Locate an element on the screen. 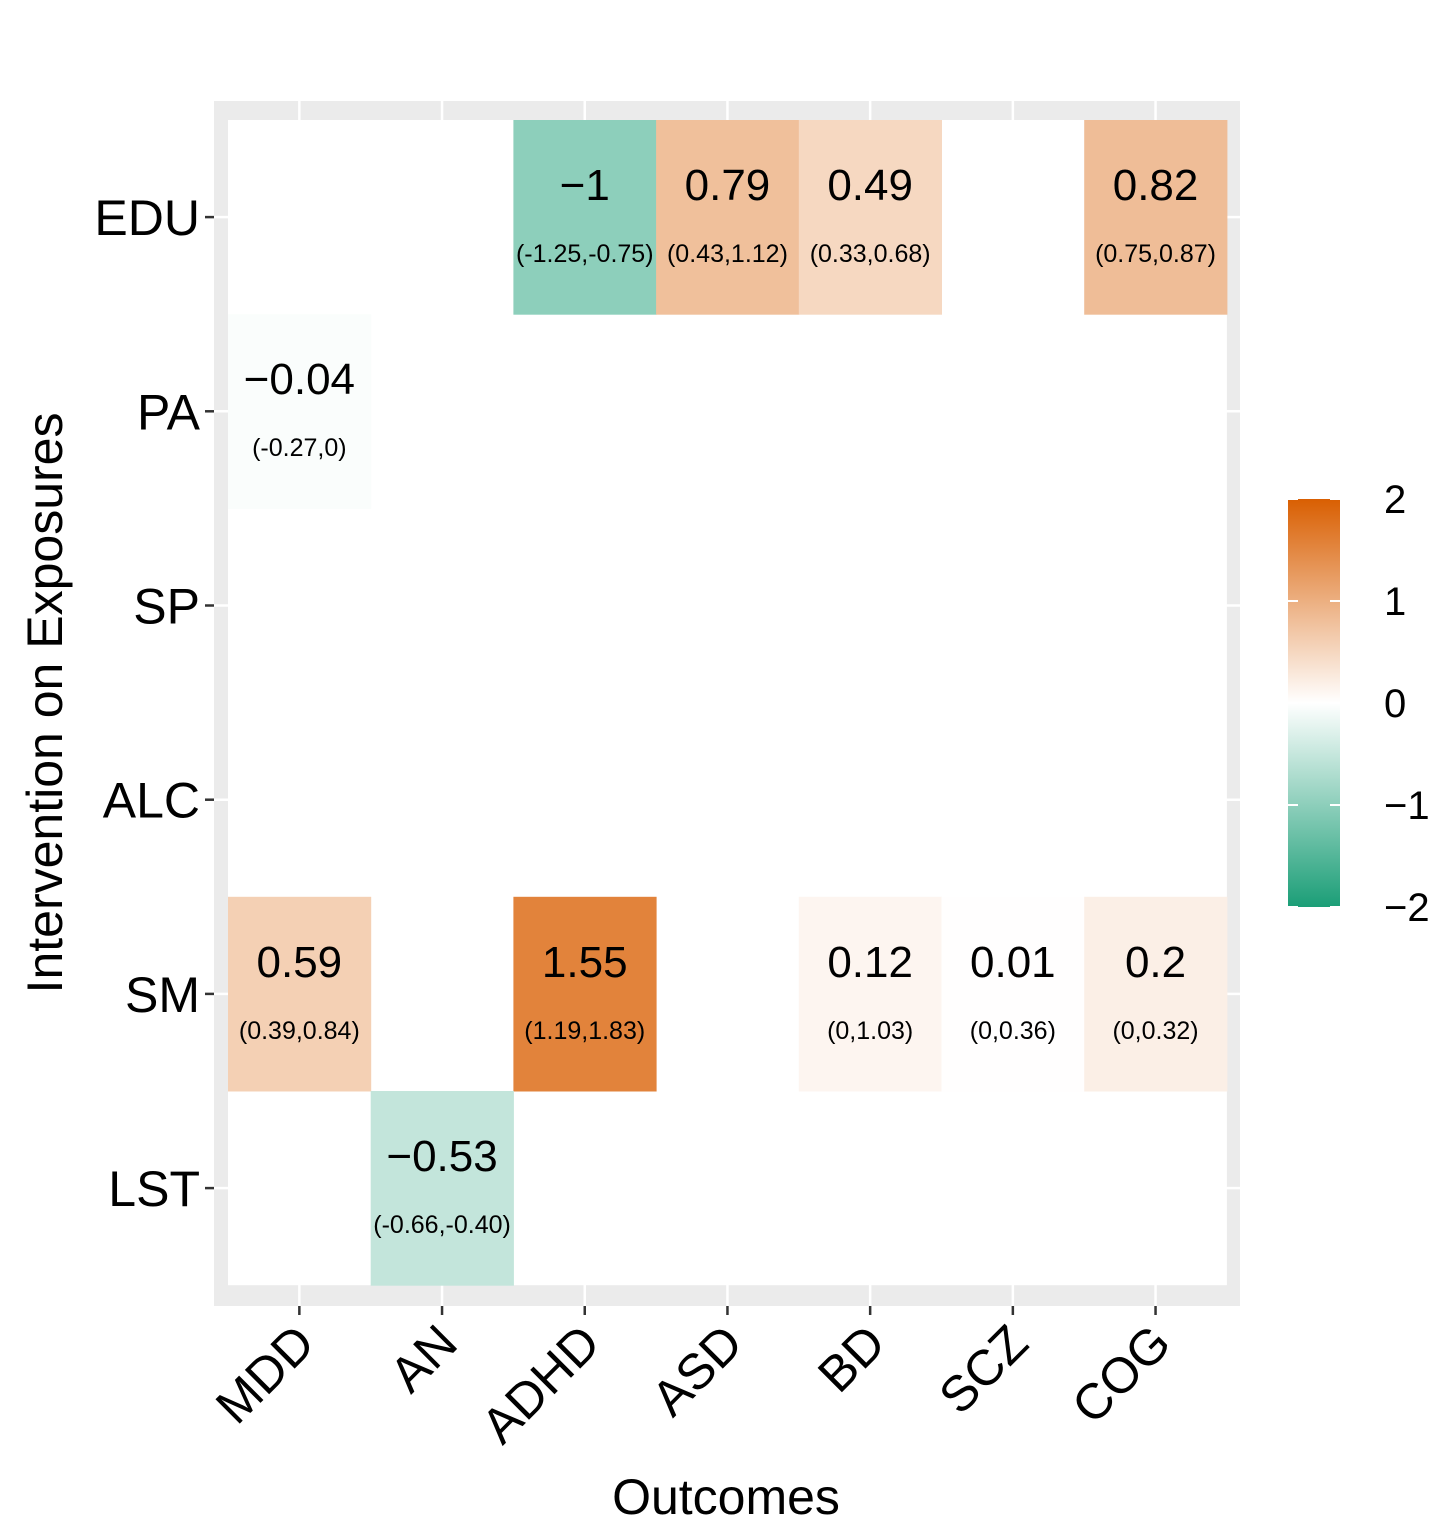  colorbar-tick-label: 2 is located at coordinates (1395, 500).